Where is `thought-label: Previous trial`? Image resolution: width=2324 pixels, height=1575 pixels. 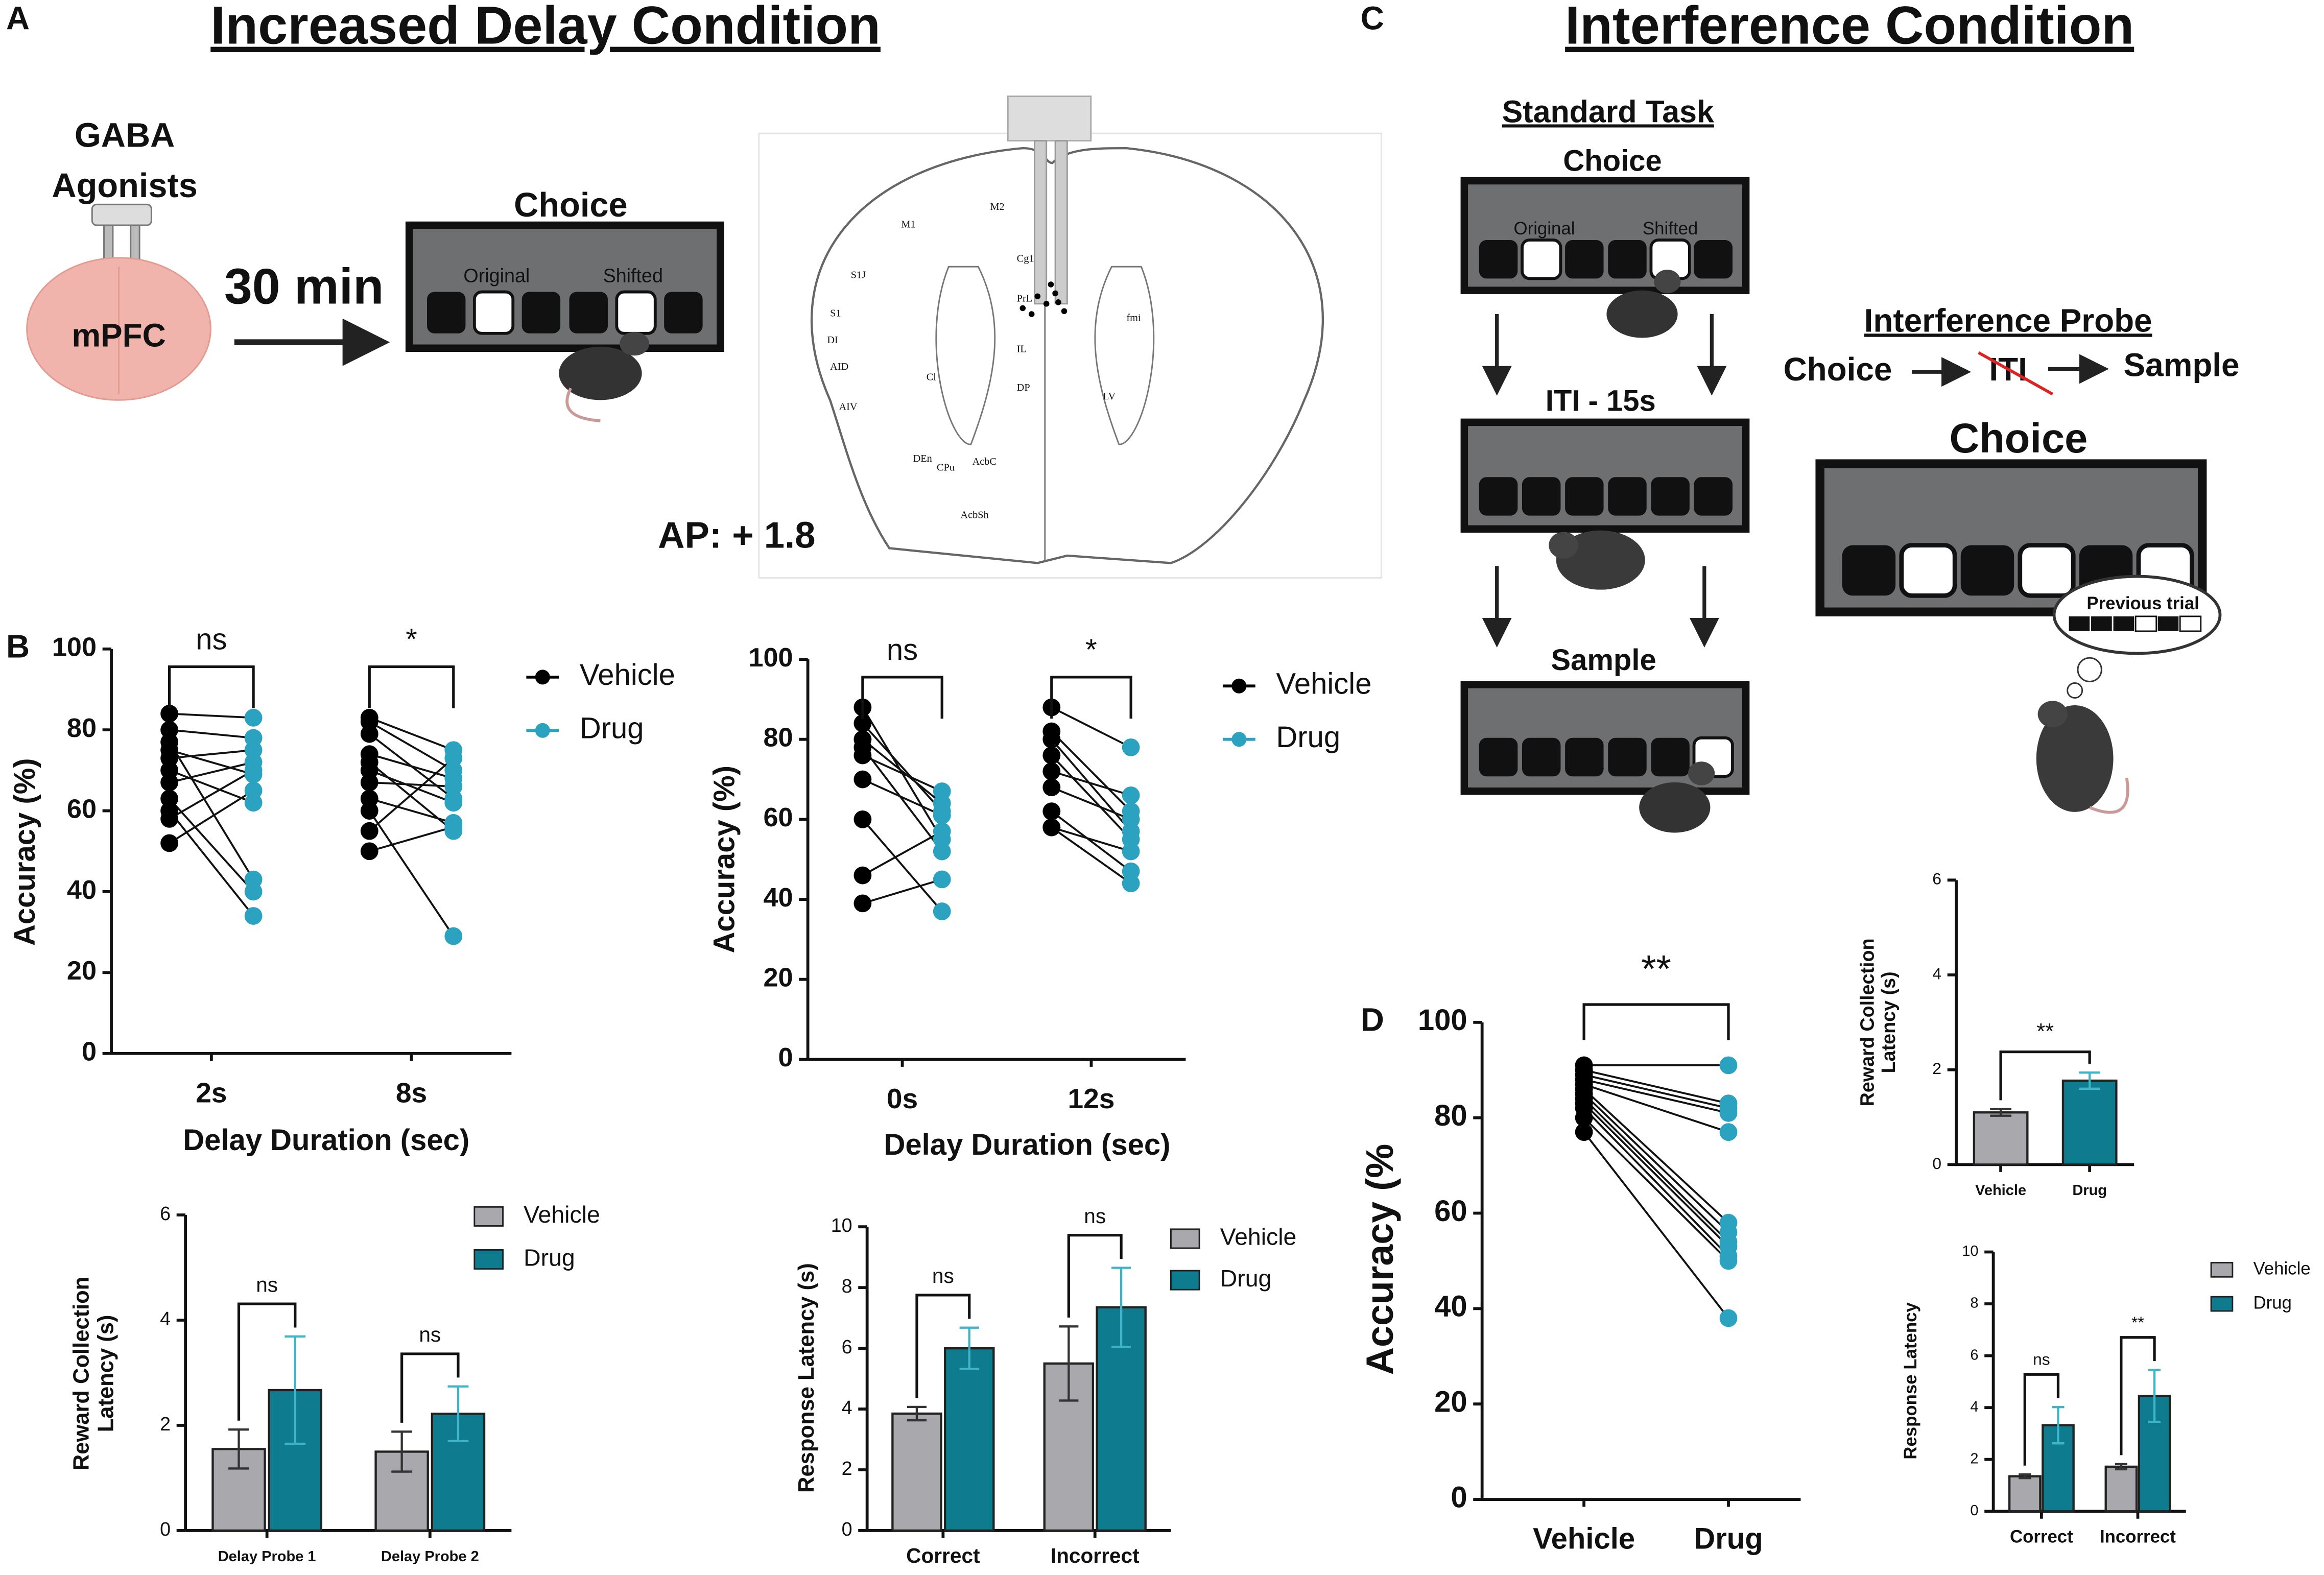 thought-label: Previous trial is located at coordinates (2142, 603).